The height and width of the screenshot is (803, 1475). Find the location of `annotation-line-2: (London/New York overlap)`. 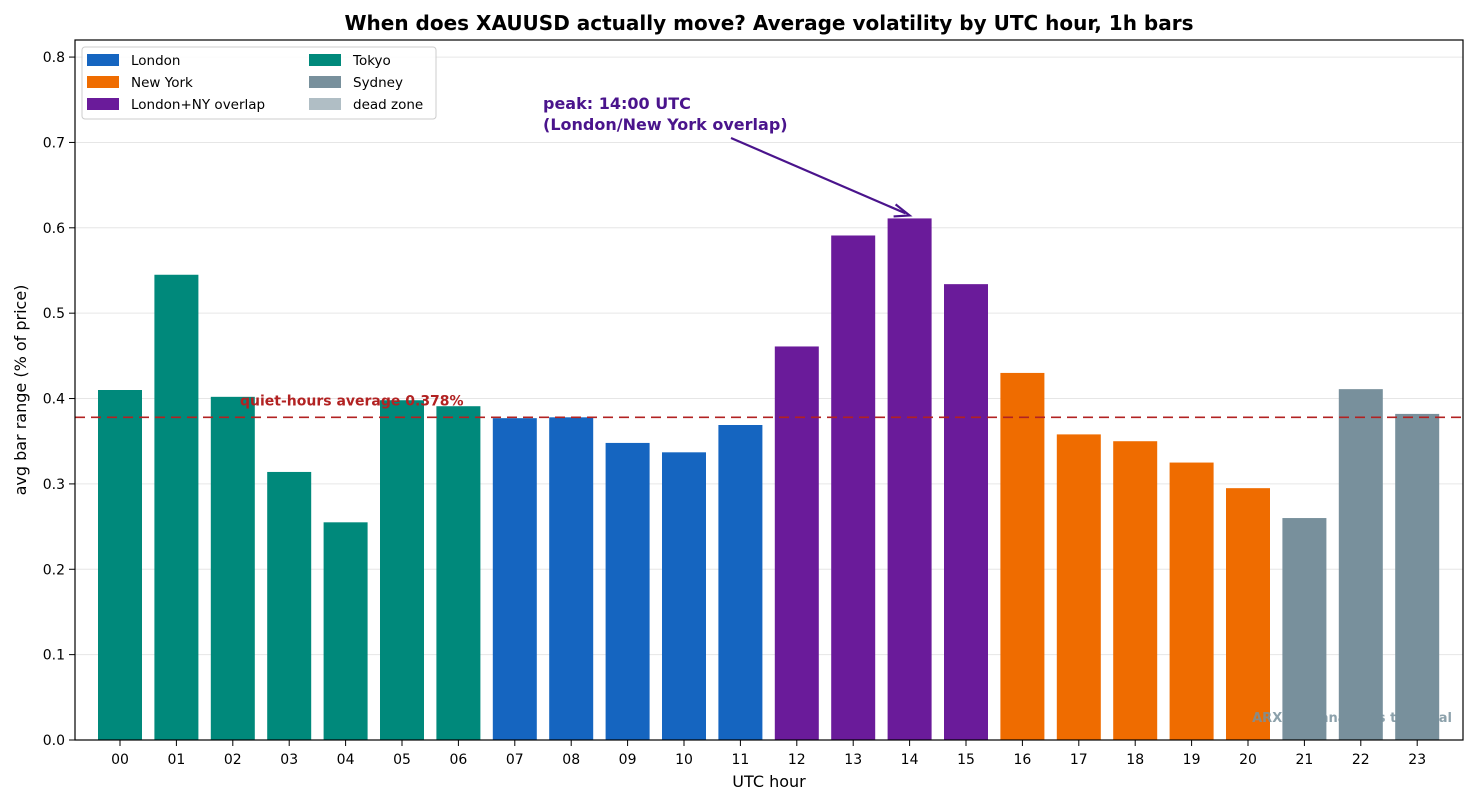

annotation-line-2: (London/New York overlap) is located at coordinates (665, 124).